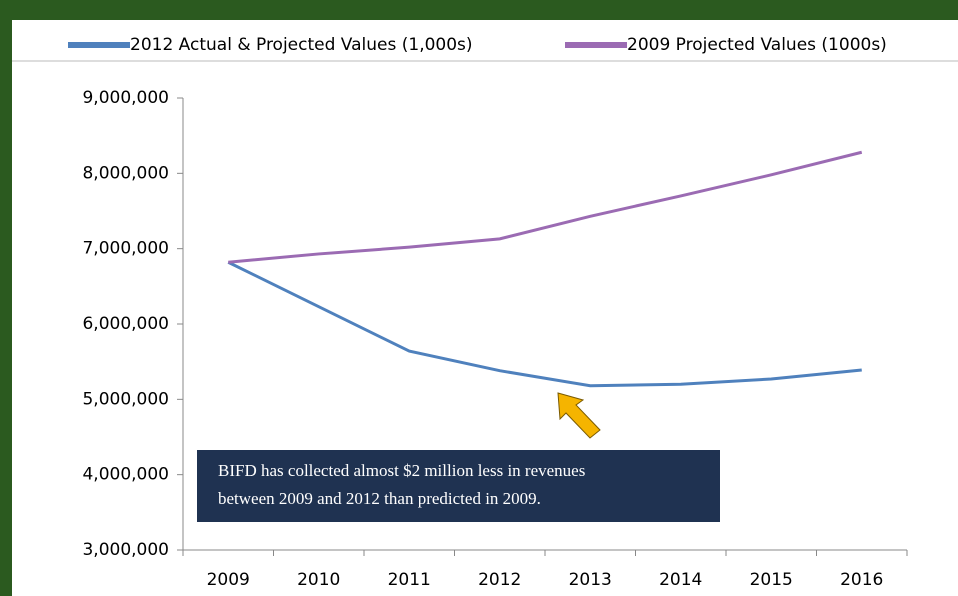 The image size is (958, 596). Describe the element at coordinates (125, 550) in the screenshot. I see `y-tick-label: 3,000,000` at that location.